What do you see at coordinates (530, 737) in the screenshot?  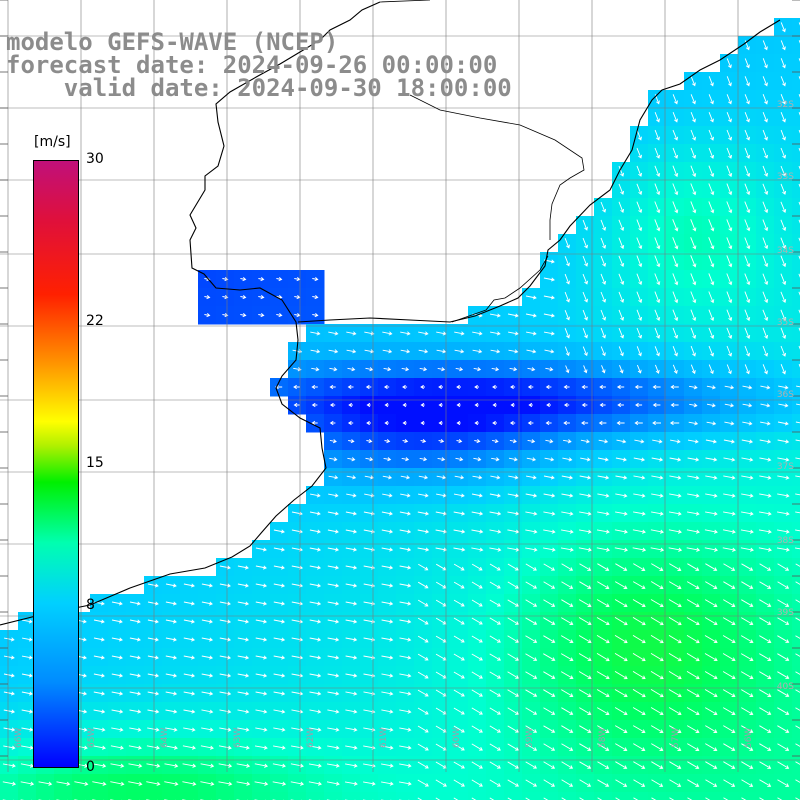 I see `longitude-label: 59W` at bounding box center [530, 737].